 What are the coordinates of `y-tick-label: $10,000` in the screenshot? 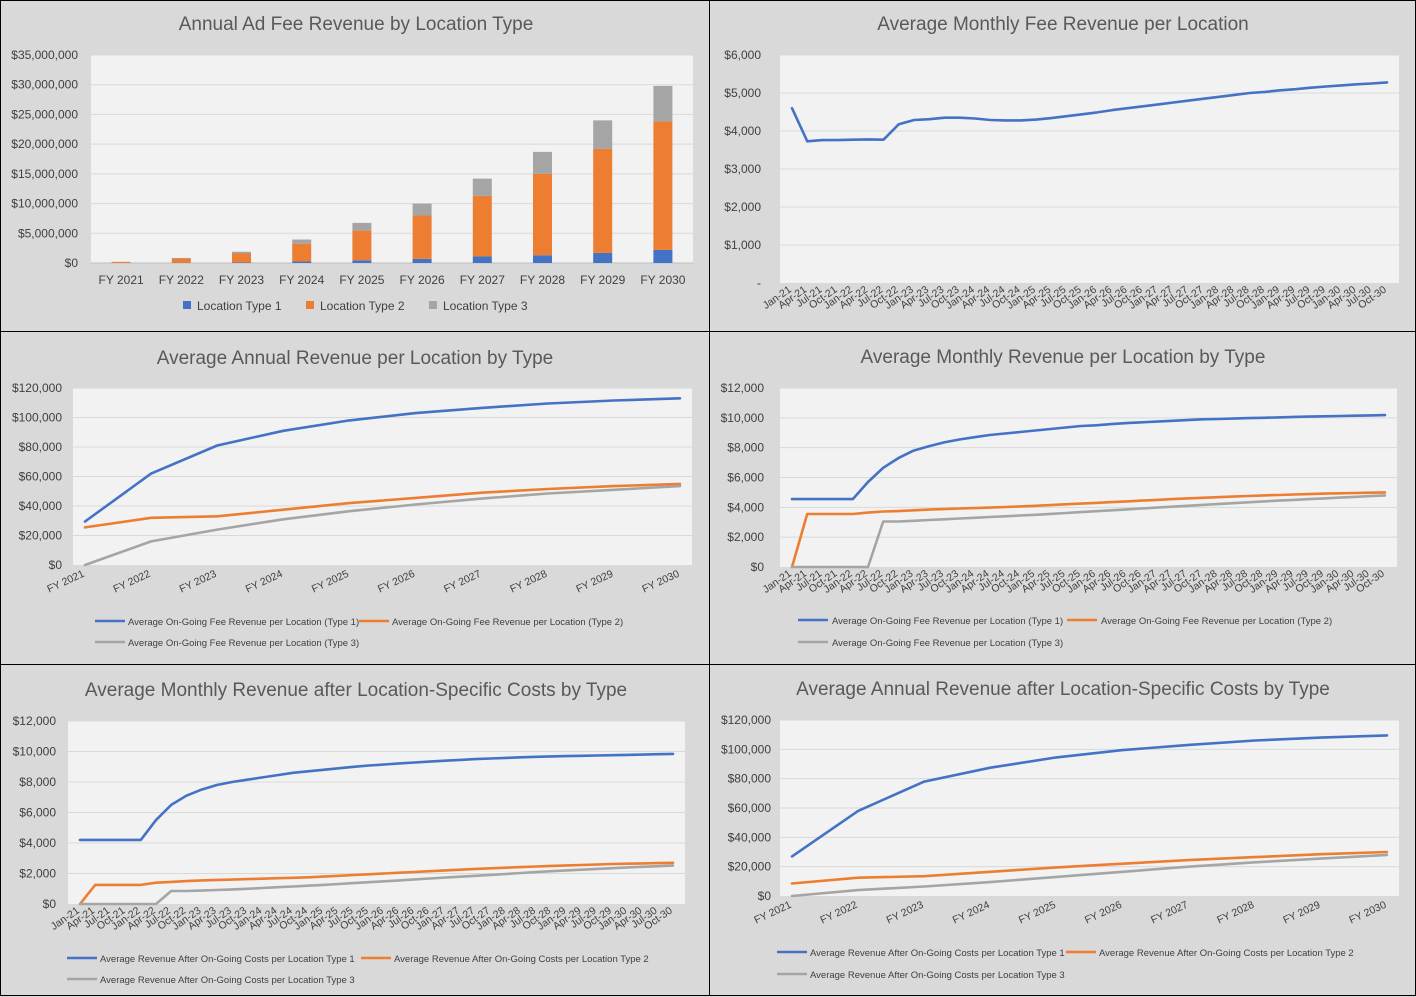 It's located at (743, 418).